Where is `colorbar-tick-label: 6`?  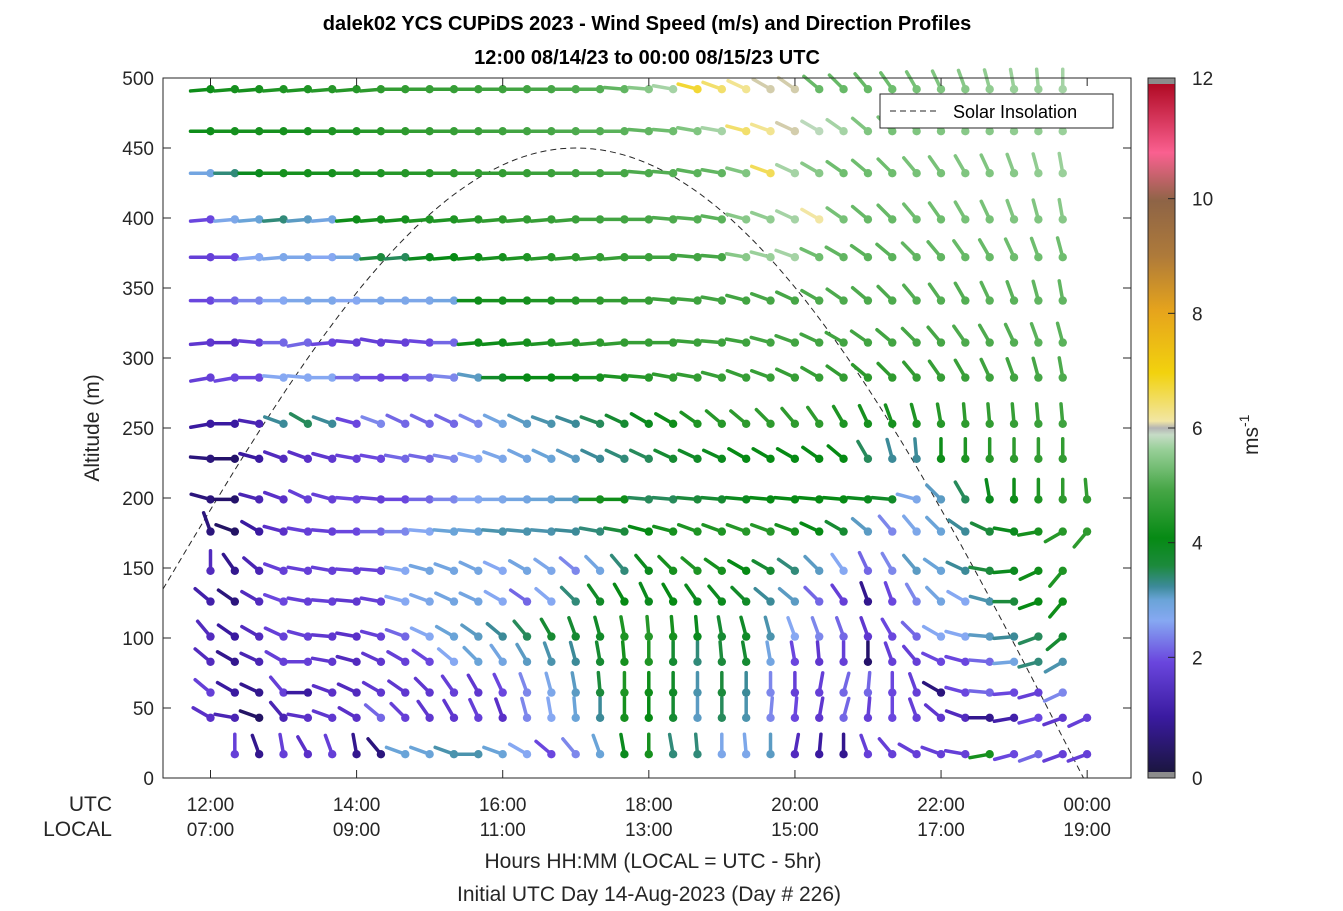 colorbar-tick-label: 6 is located at coordinates (1197, 429).